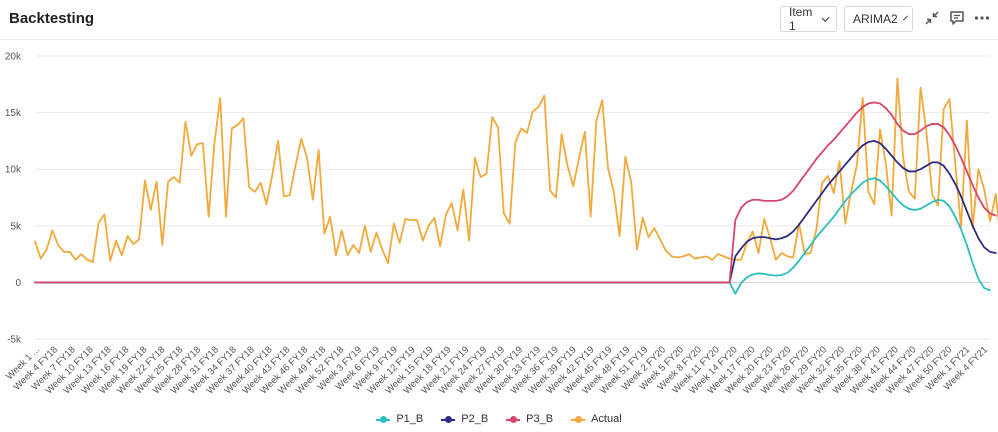 Image resolution: width=998 pixels, height=432 pixels. What do you see at coordinates (475, 419) in the screenshot?
I see `legend-label: P2_B` at bounding box center [475, 419].